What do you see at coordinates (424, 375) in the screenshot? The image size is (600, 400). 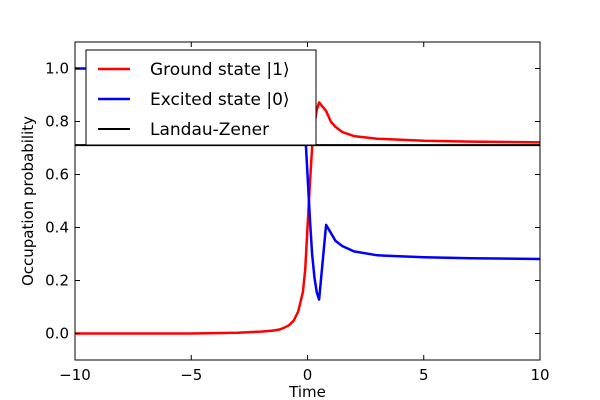 I see `x-tick-label: 5` at bounding box center [424, 375].